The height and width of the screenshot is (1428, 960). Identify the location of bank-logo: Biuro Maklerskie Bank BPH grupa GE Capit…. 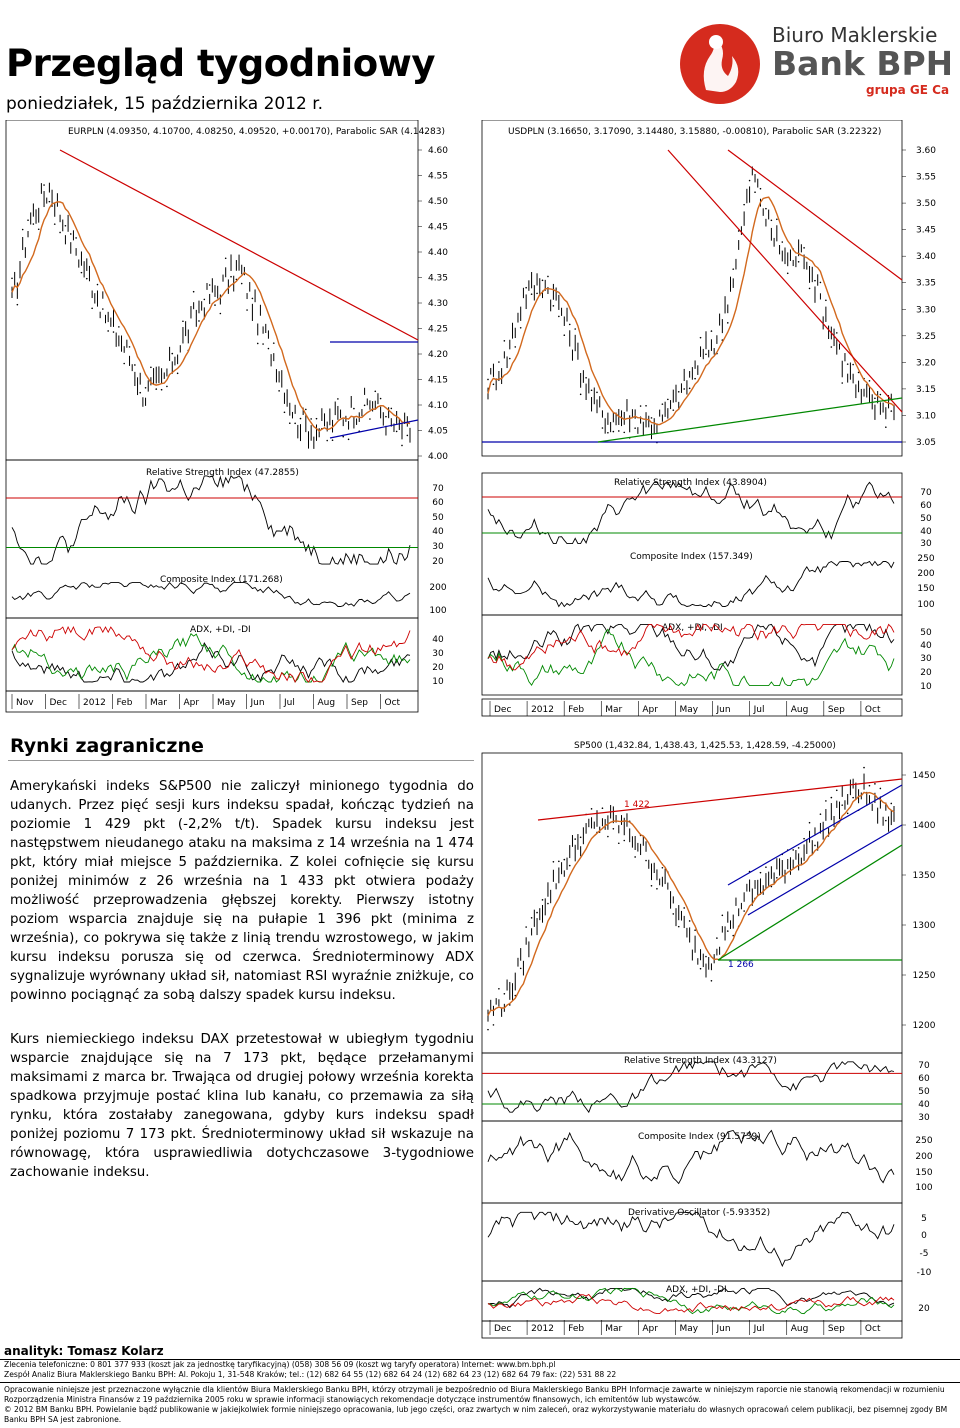
(818, 63).